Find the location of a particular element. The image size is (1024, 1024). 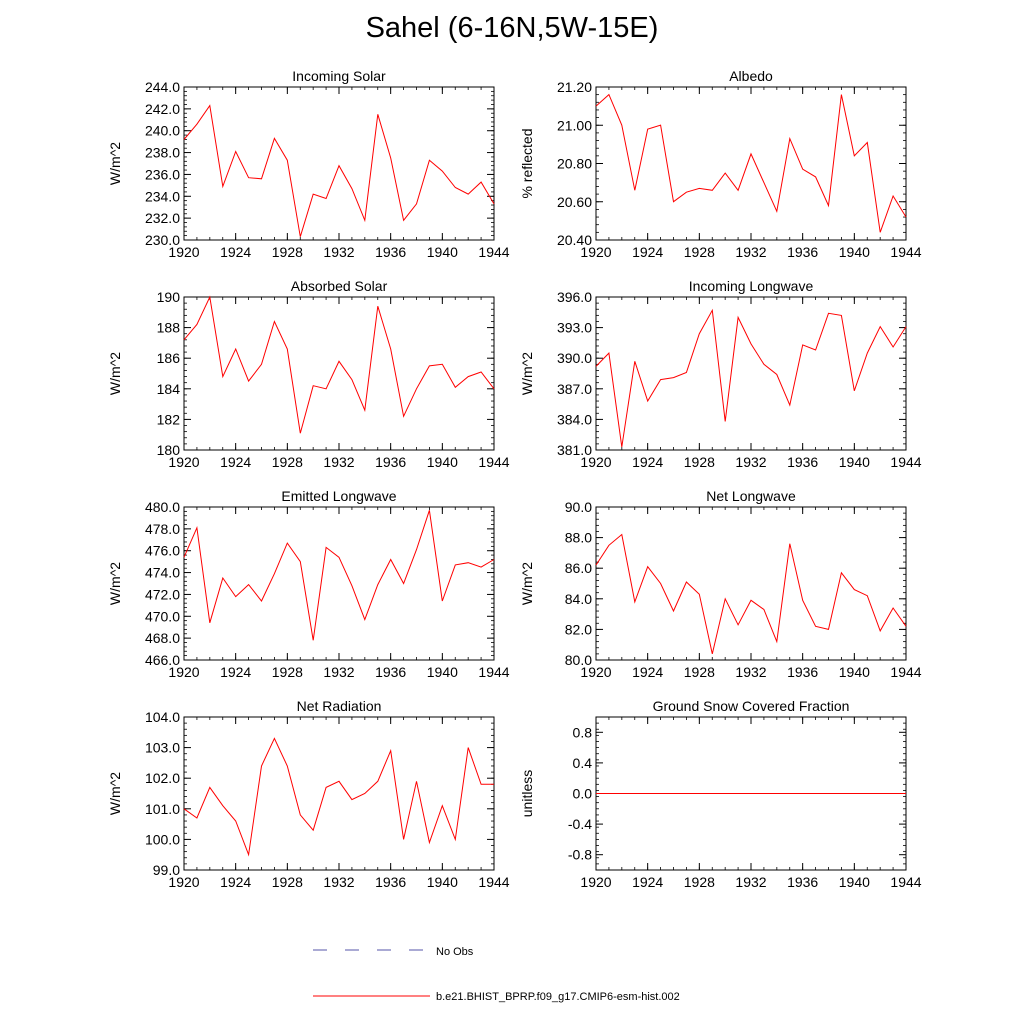

y-tick-label: 234.0 is located at coordinates (162, 196).